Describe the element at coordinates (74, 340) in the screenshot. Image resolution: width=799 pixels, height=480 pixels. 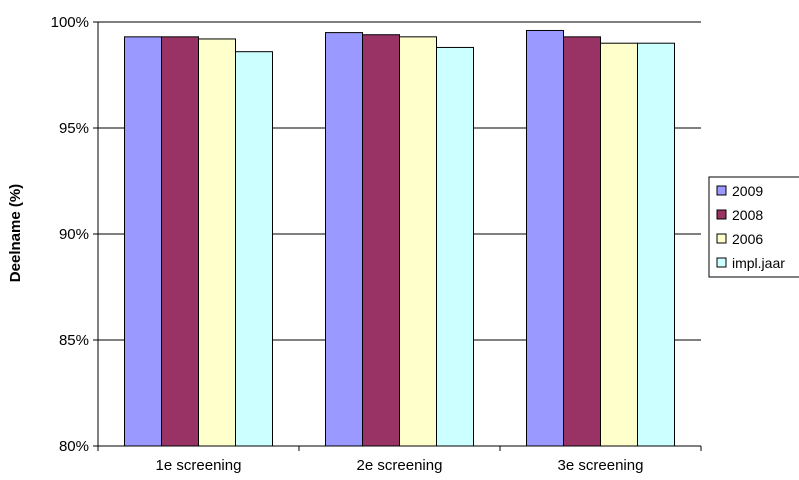
I see `y-tick-label: 85%` at that location.